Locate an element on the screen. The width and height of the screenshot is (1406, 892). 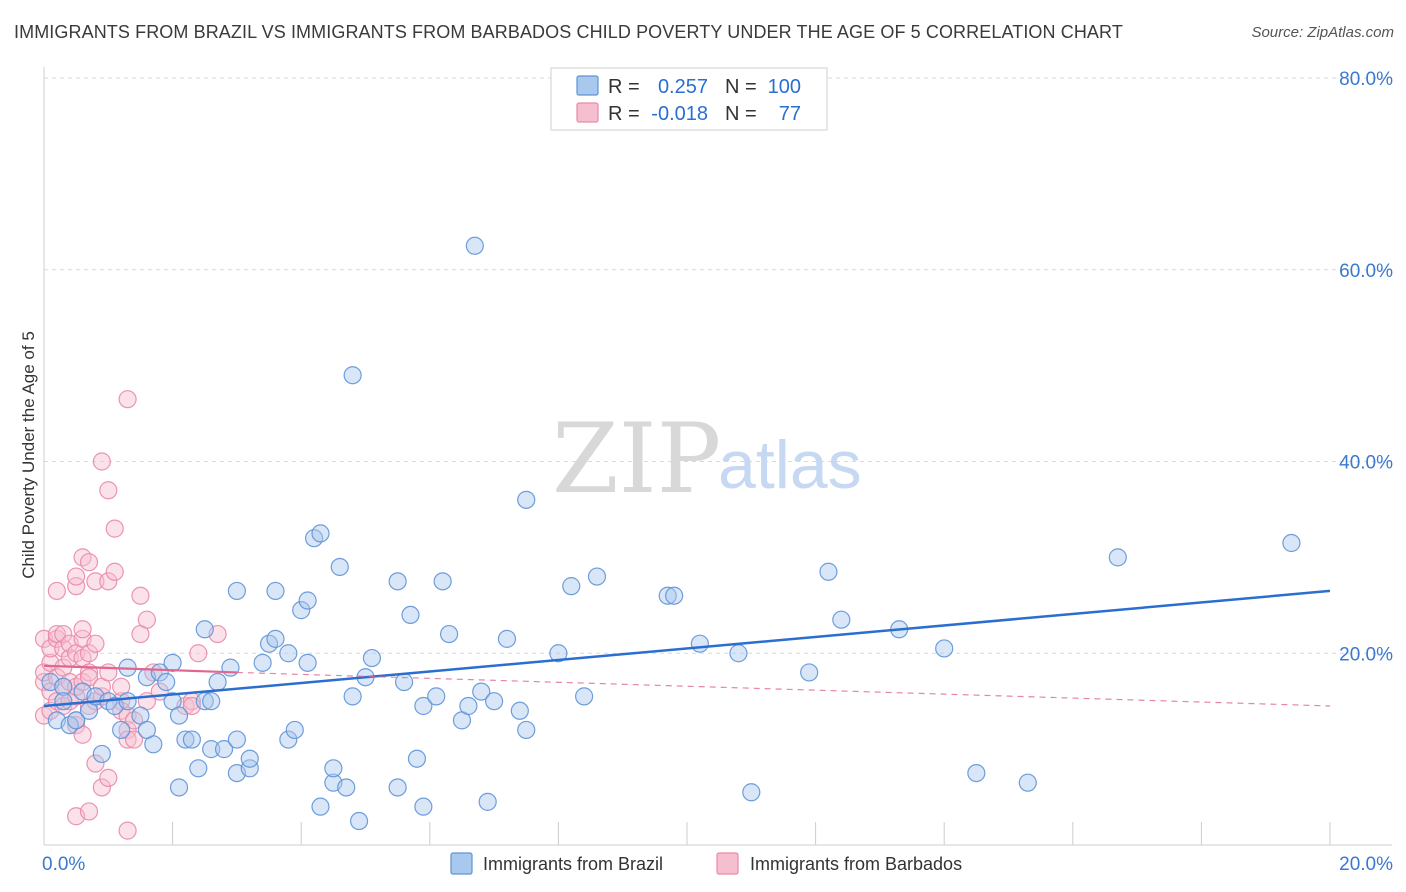
x-tick-label: 20.0% is located at coordinates (1366, 864).